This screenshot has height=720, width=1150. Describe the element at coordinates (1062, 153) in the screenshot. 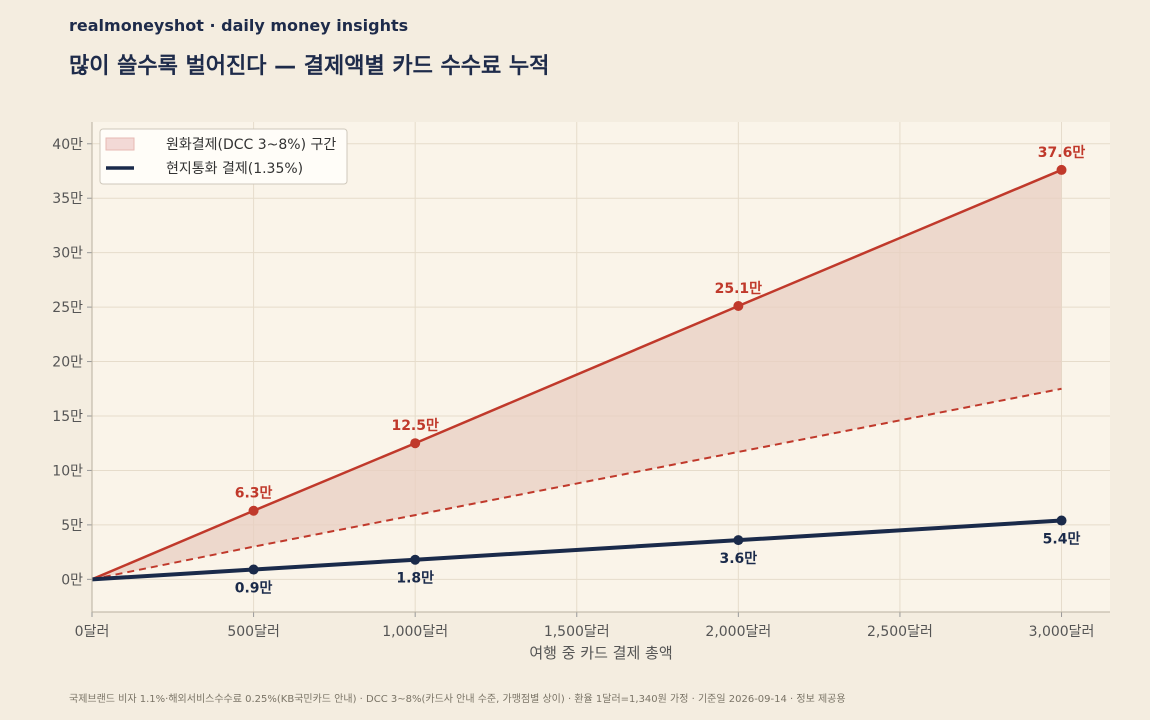

I see `dcc-data-label: 37.6만` at that location.